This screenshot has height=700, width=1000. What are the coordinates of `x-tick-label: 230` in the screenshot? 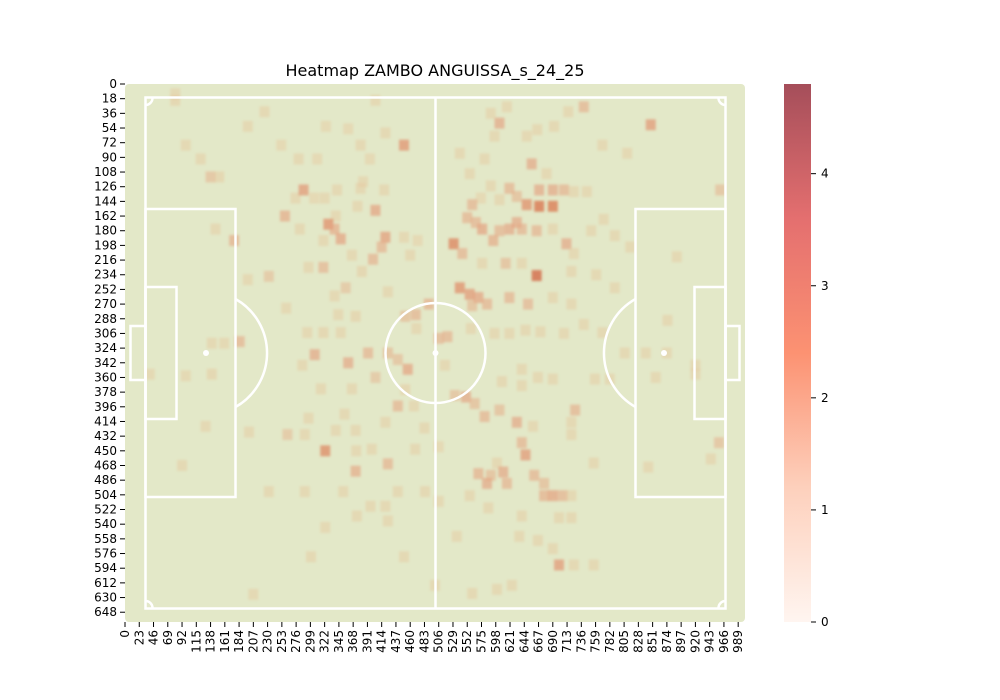 It's located at (268, 641).